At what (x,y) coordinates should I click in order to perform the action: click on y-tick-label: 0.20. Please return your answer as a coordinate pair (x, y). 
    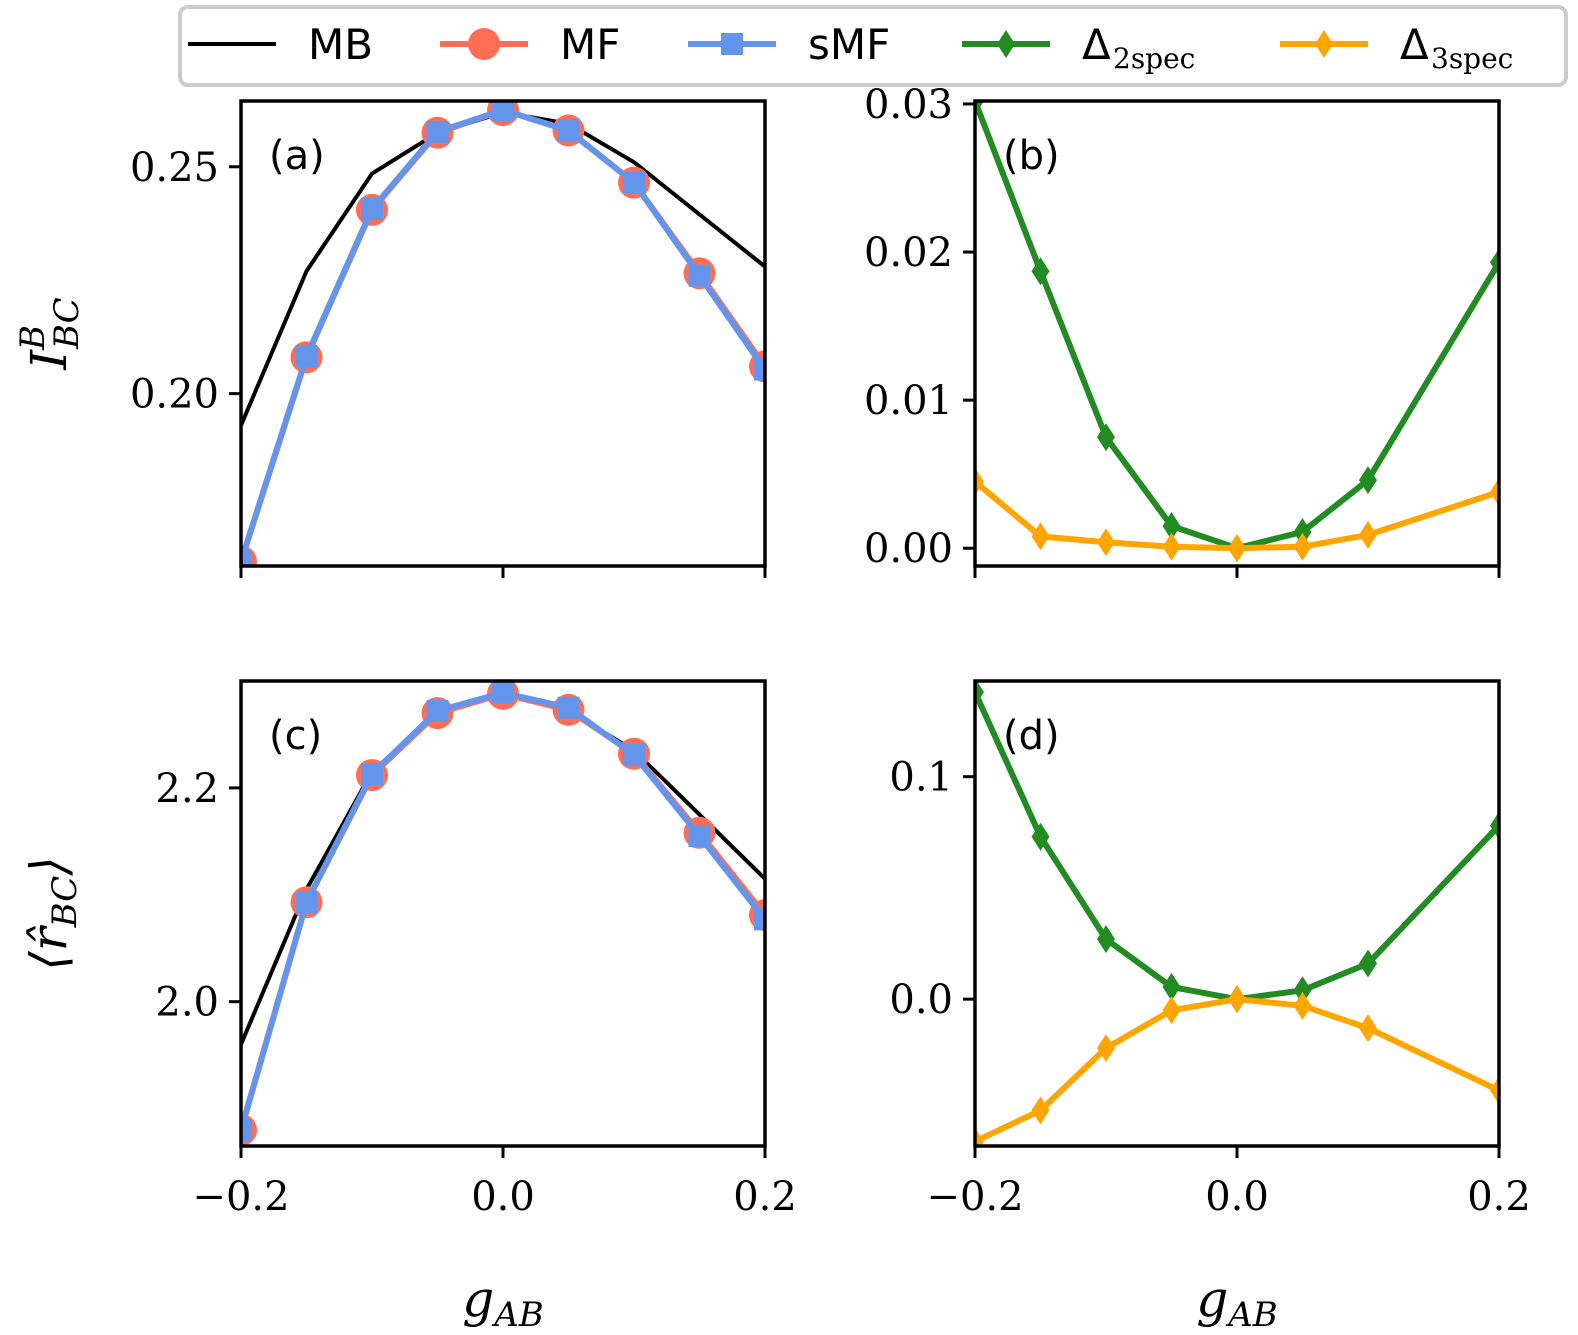
    Looking at the image, I should click on (174, 395).